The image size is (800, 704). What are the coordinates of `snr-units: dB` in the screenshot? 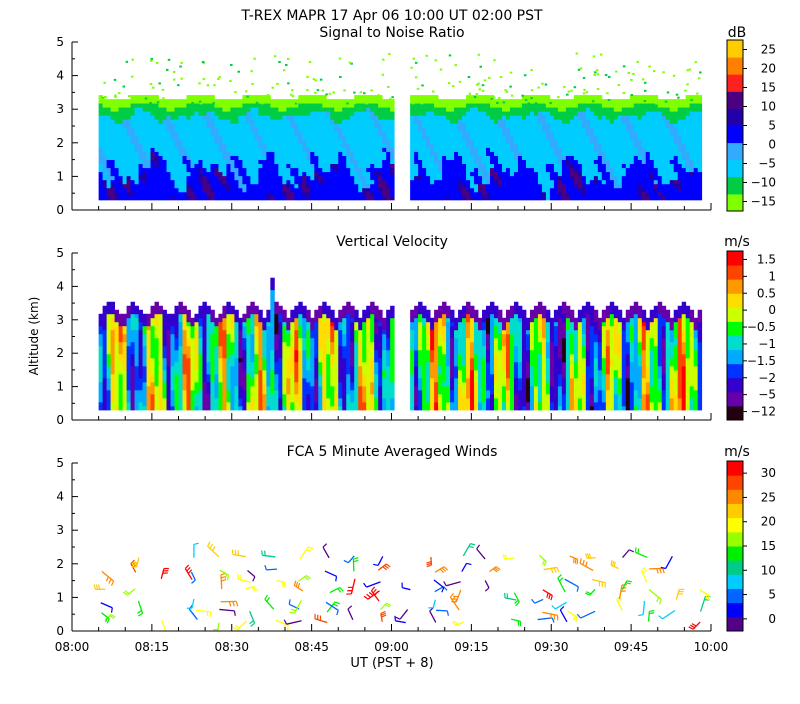 It's located at (737, 33).